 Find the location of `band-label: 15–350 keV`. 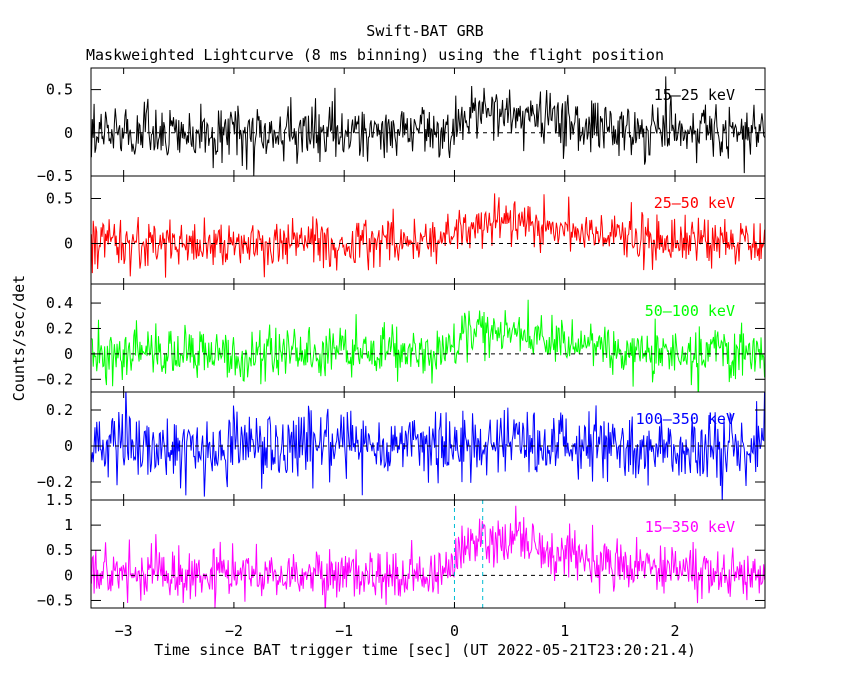

band-label: 15–350 keV is located at coordinates (690, 527).